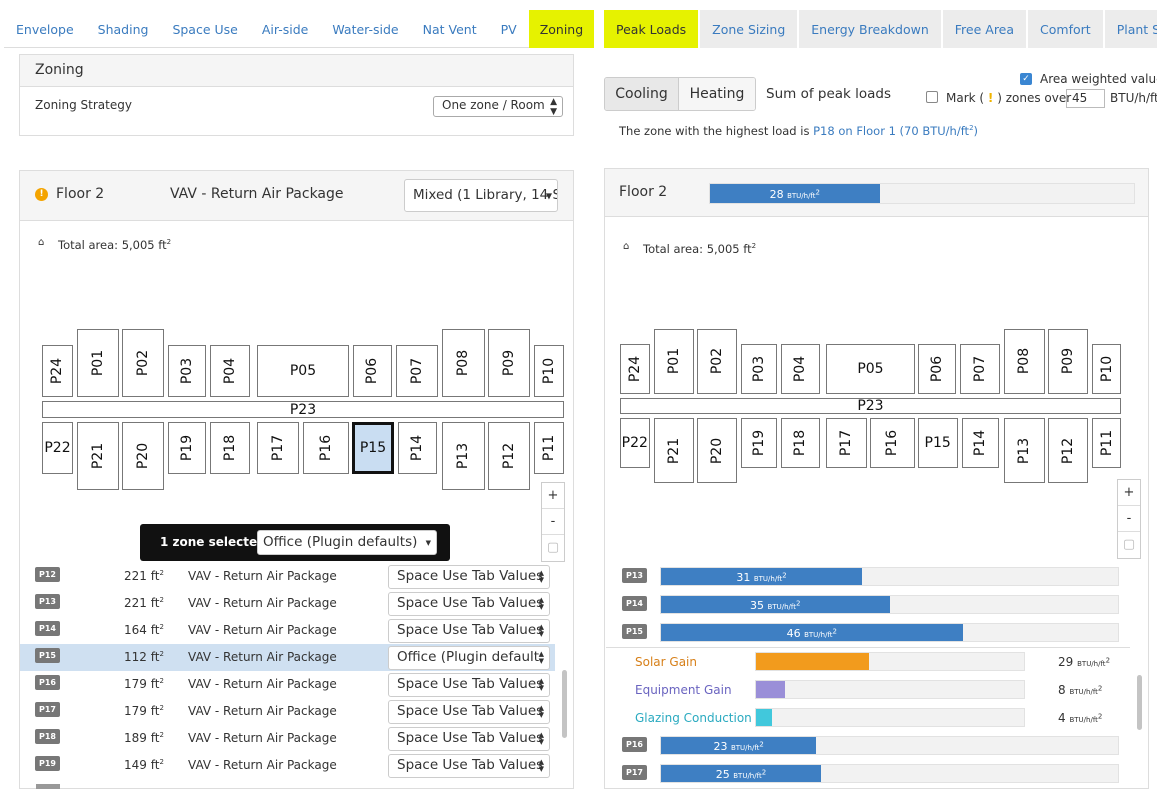 Image resolution: width=1157 pixels, height=789 pixels. Describe the element at coordinates (1129, 29) in the screenshot. I see `tab-plant-sizing: Plant Sizing` at that location.